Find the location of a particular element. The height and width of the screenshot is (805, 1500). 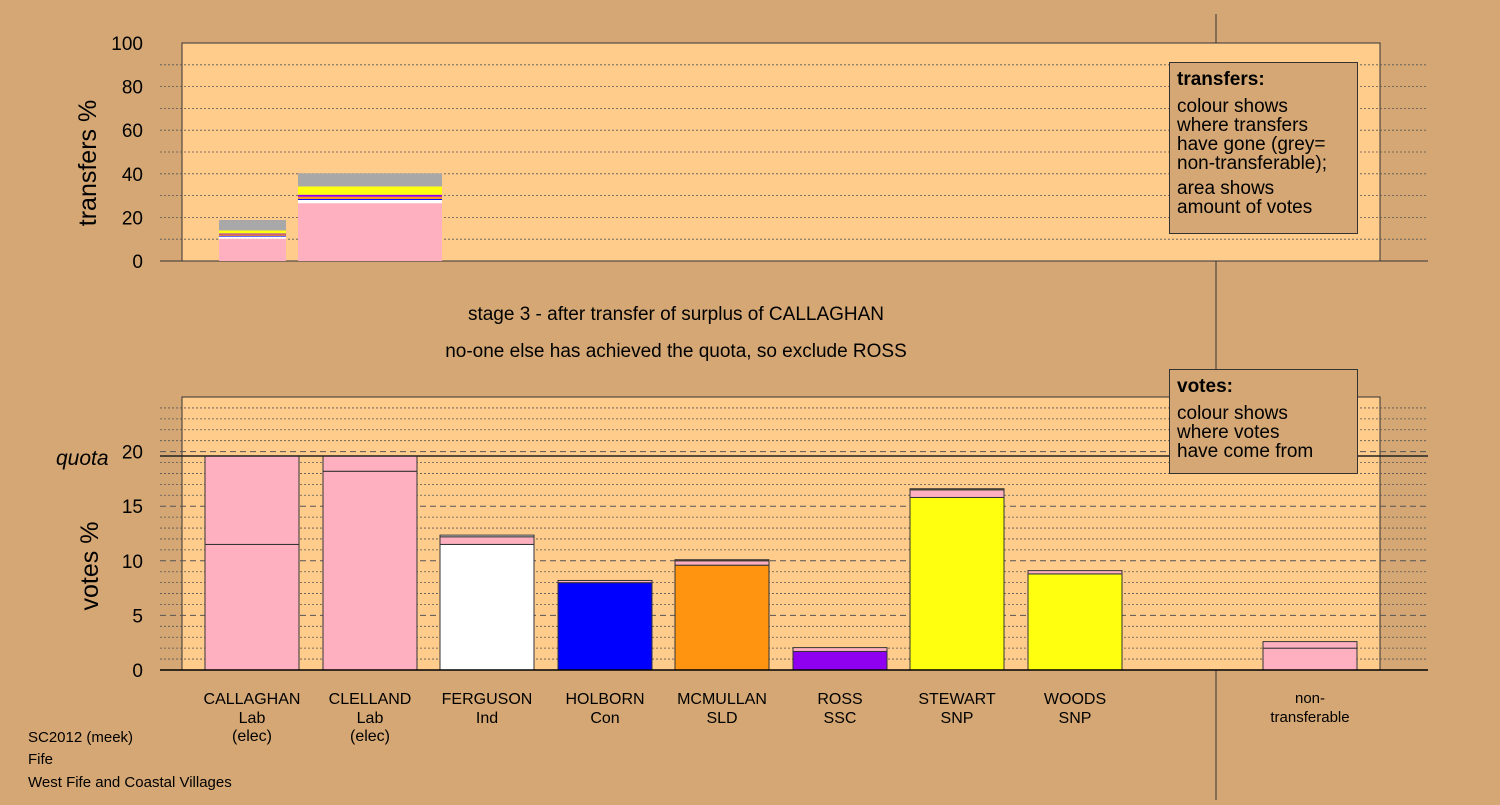

candidate-name-label: CLELLAND is located at coordinates (370, 699).